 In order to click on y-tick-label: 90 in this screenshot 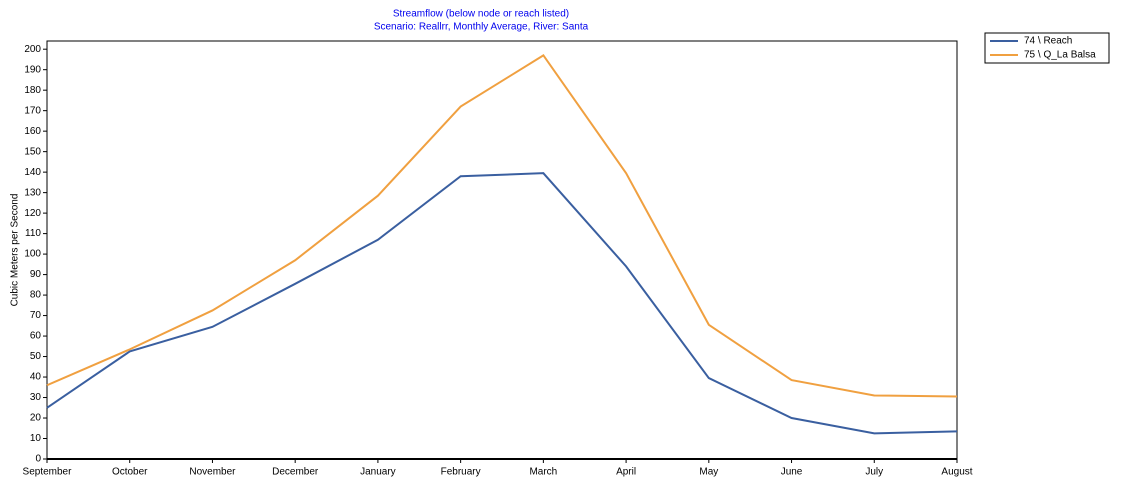, I will do `click(36, 274)`.